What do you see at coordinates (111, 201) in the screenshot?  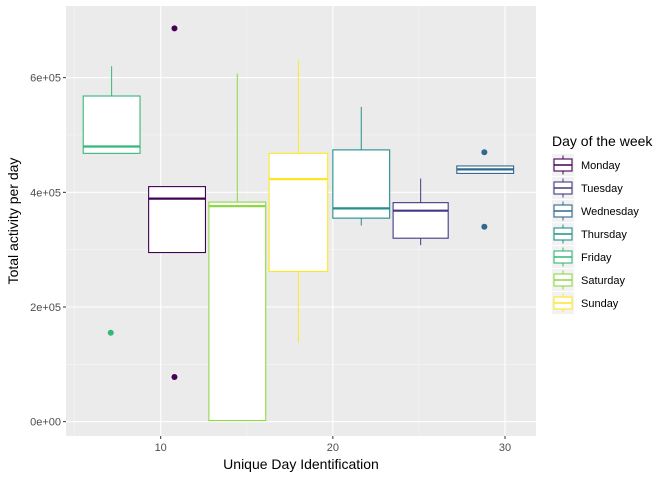 I see `box-friday` at bounding box center [111, 201].